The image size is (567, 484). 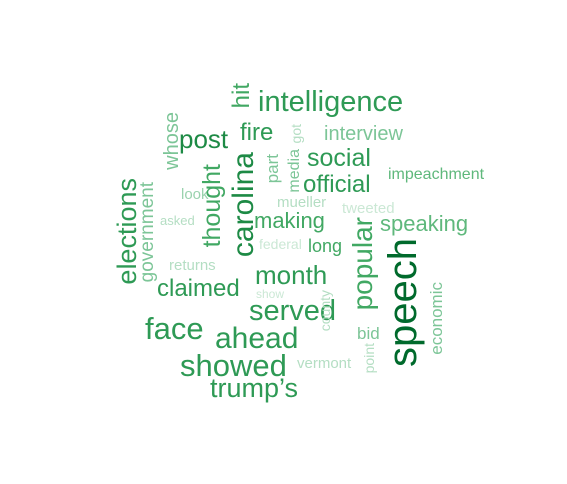 What do you see at coordinates (325, 311) in the screenshot?
I see `word-county: county` at bounding box center [325, 311].